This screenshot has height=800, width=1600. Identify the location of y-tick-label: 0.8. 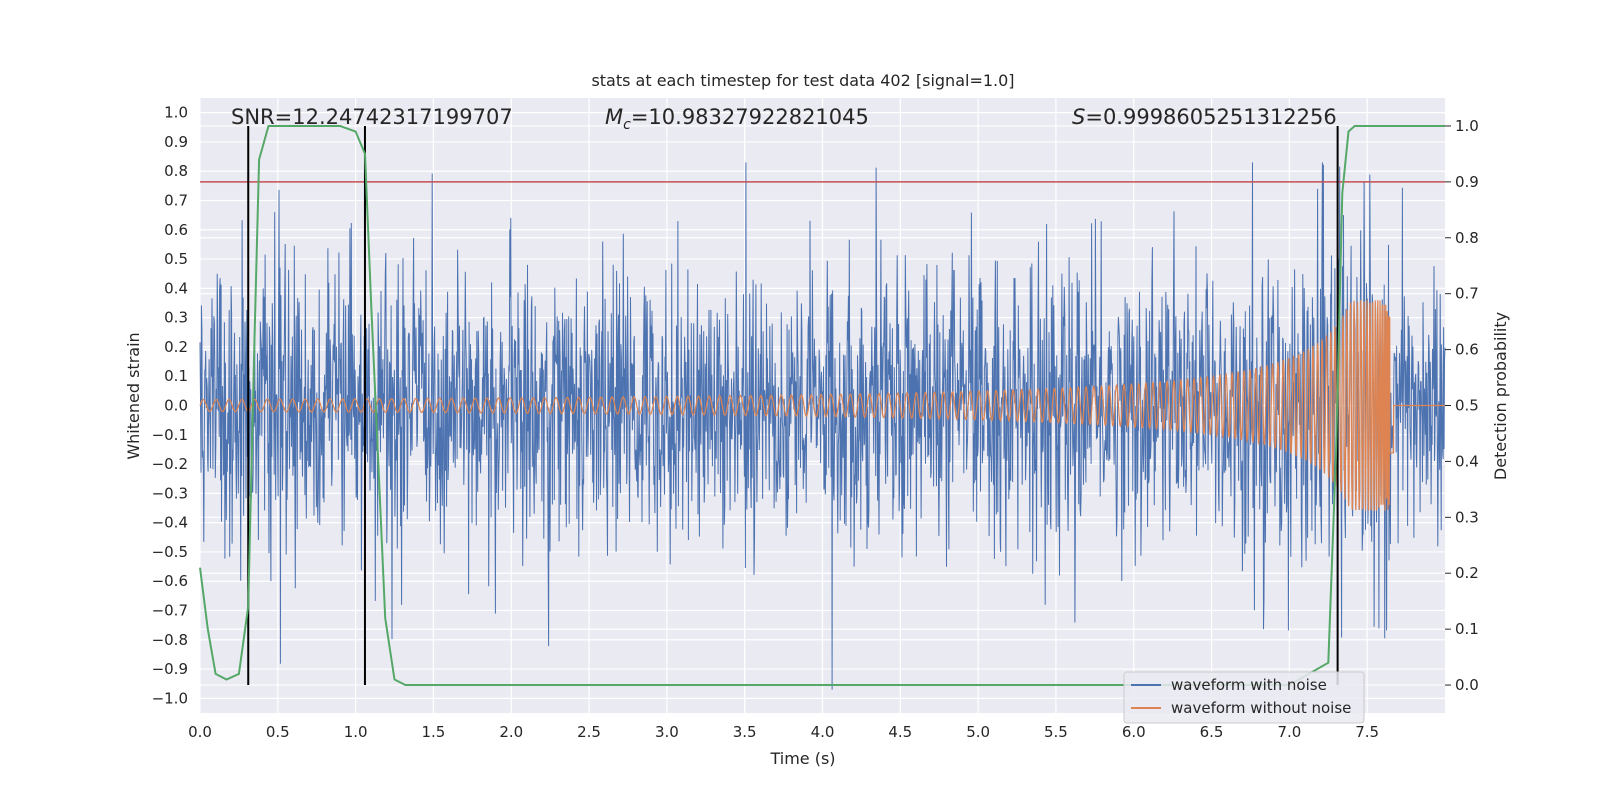
(176, 171).